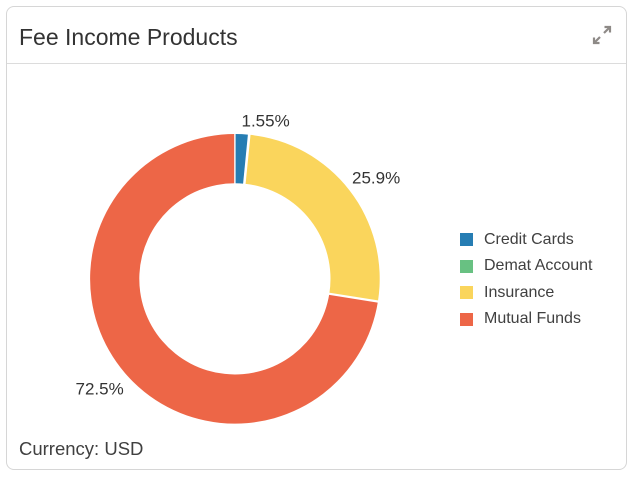  What do you see at coordinates (266, 121) in the screenshot?
I see `svg-text: 1.55%` at bounding box center [266, 121].